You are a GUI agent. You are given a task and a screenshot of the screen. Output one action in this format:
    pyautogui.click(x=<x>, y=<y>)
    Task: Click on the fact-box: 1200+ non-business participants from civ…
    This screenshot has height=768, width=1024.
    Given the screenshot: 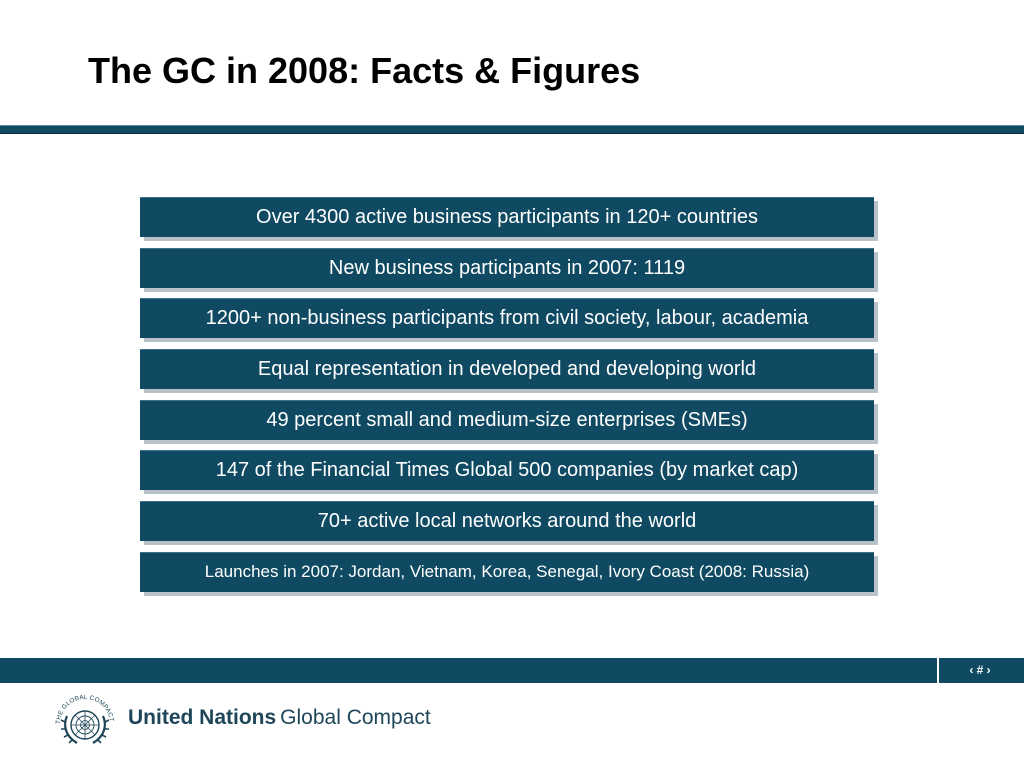 What is the action you would take?
    pyautogui.click(x=507, y=318)
    